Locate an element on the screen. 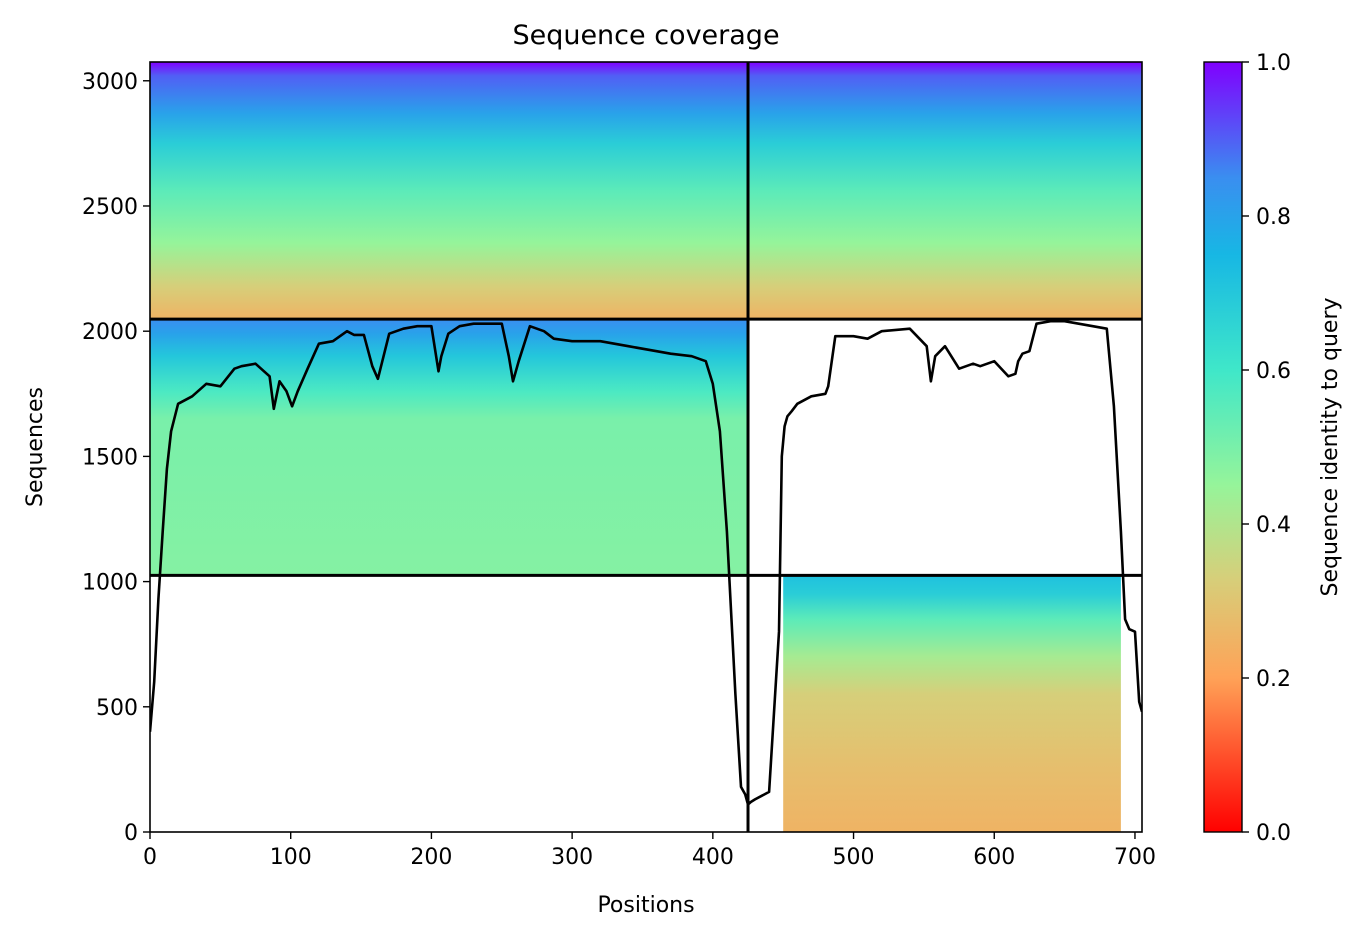 This screenshot has width=1364, height=939. y-tick-label: 0 is located at coordinates (131, 833).